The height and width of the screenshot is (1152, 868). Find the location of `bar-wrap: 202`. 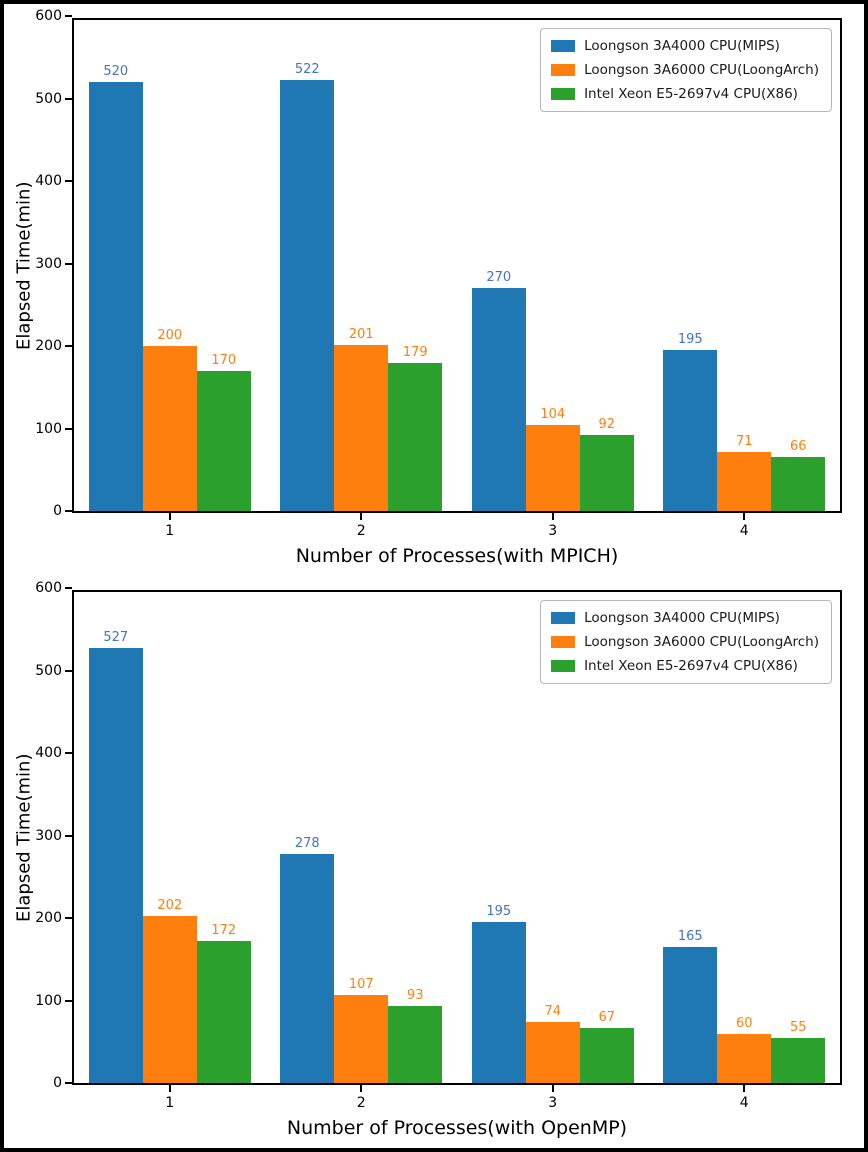

bar-wrap: 202 is located at coordinates (169, 990).